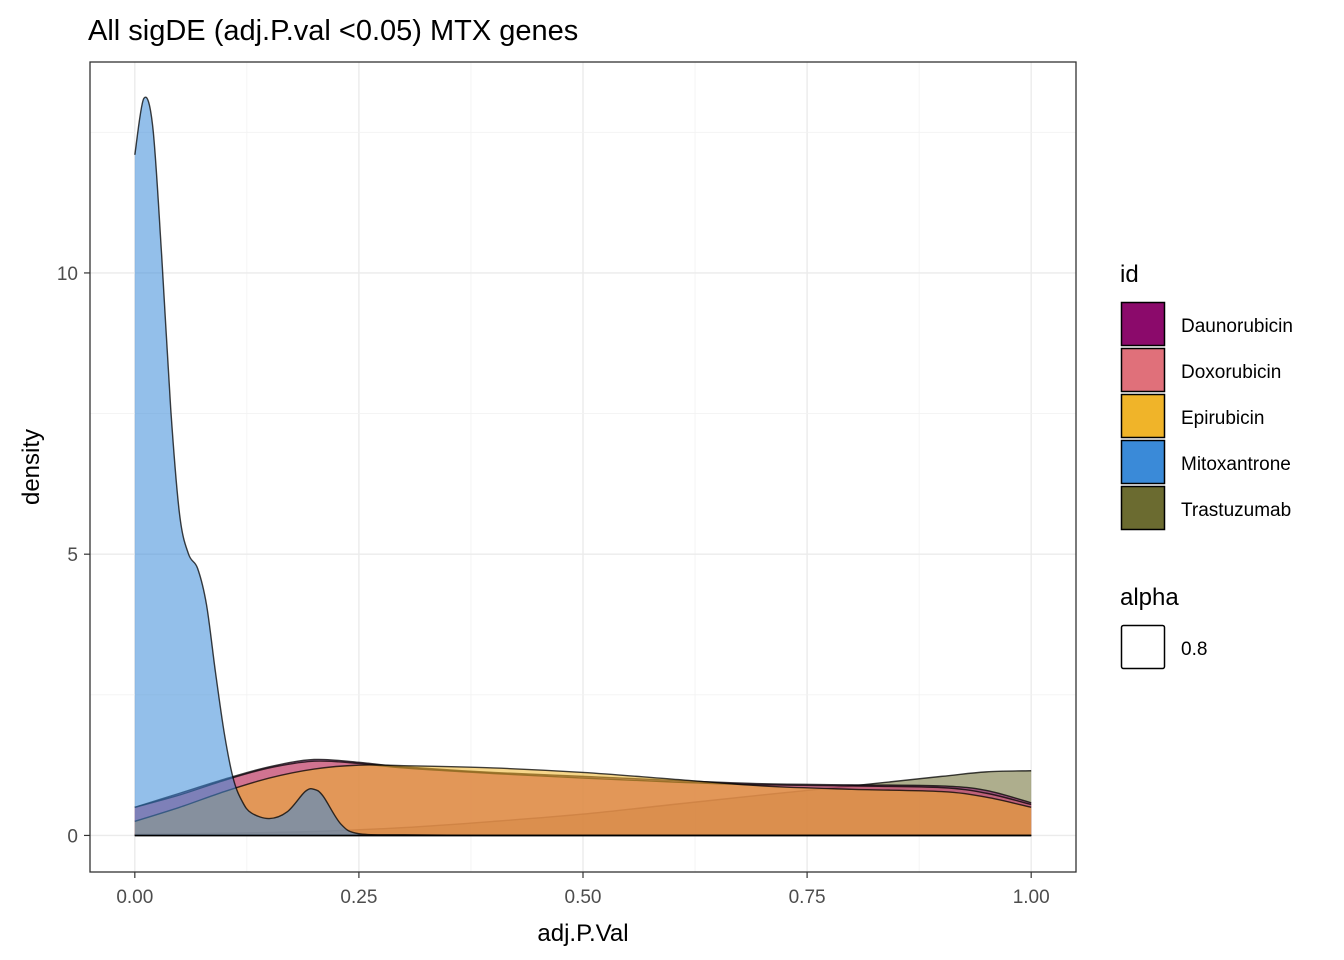  What do you see at coordinates (583, 897) in the screenshot?
I see `x-tick-label: 0.50` at bounding box center [583, 897].